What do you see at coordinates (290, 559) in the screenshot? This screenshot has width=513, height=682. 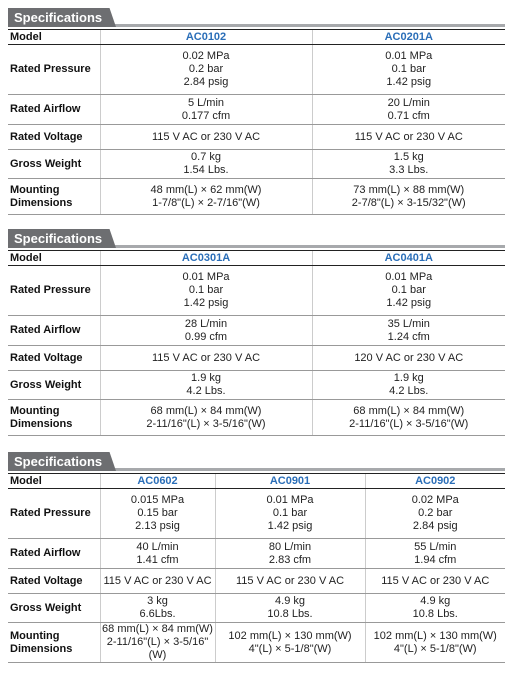 I see `cell-line: 2.83 cfm` at bounding box center [290, 559].